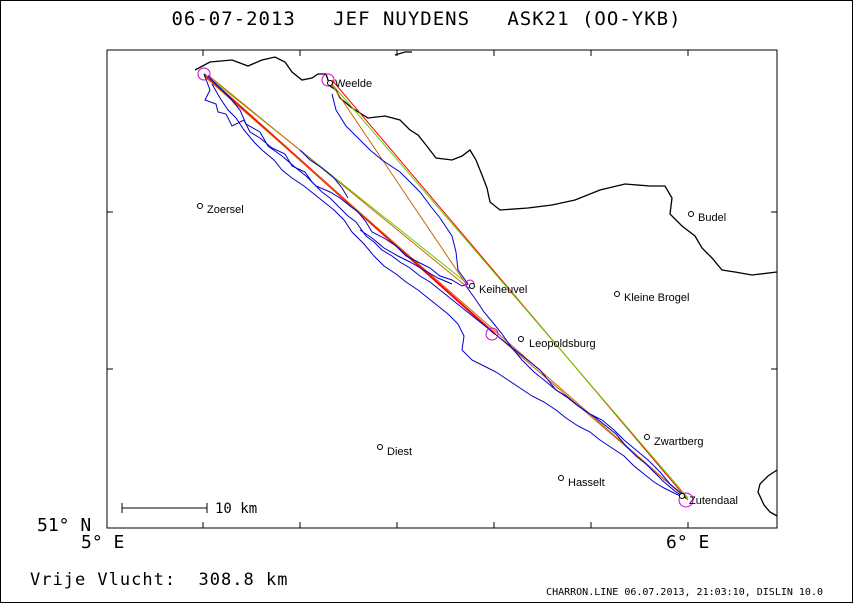 The width and height of the screenshot is (853, 603). I want to click on city-label: Zutendaal, so click(713, 501).